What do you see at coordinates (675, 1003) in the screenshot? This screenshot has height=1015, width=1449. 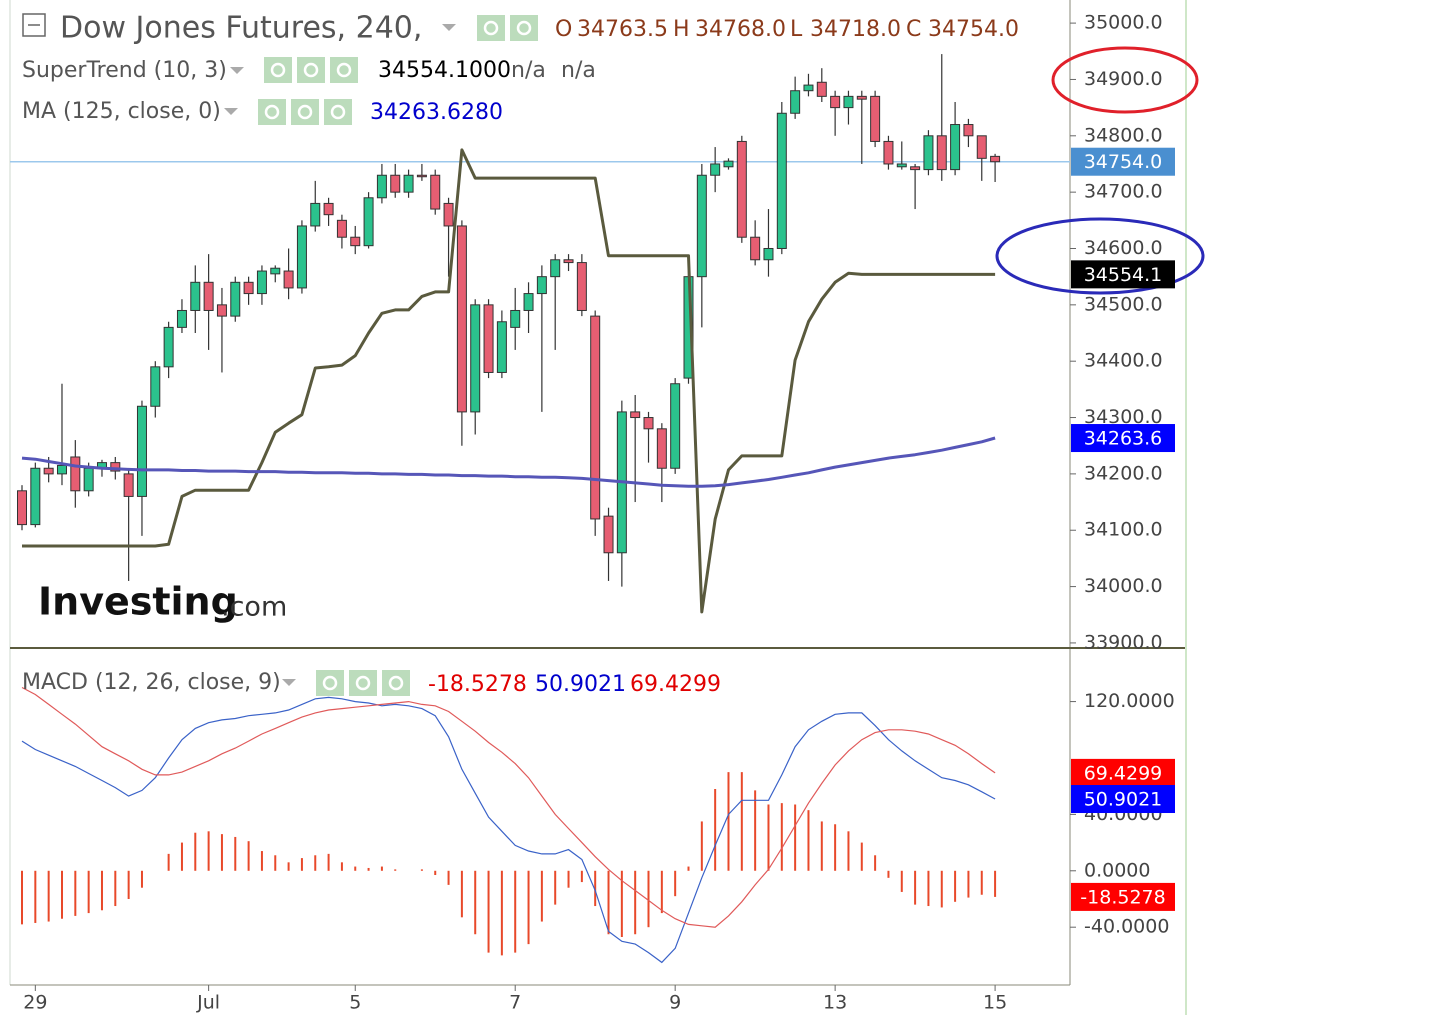 I see `x-tick-label: 9` at bounding box center [675, 1003].